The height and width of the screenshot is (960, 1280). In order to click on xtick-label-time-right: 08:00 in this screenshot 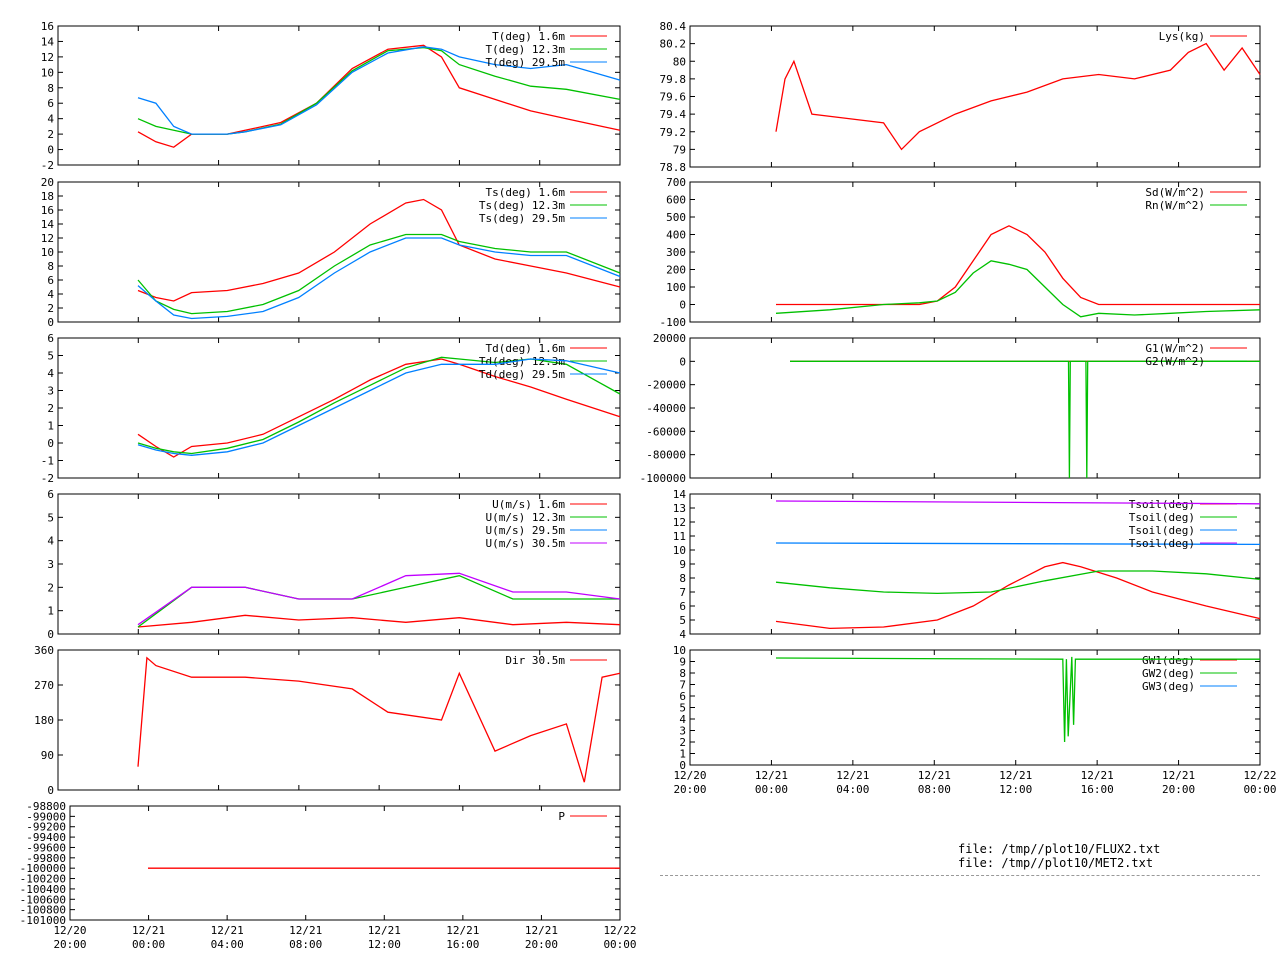, I will do `click(934, 789)`.